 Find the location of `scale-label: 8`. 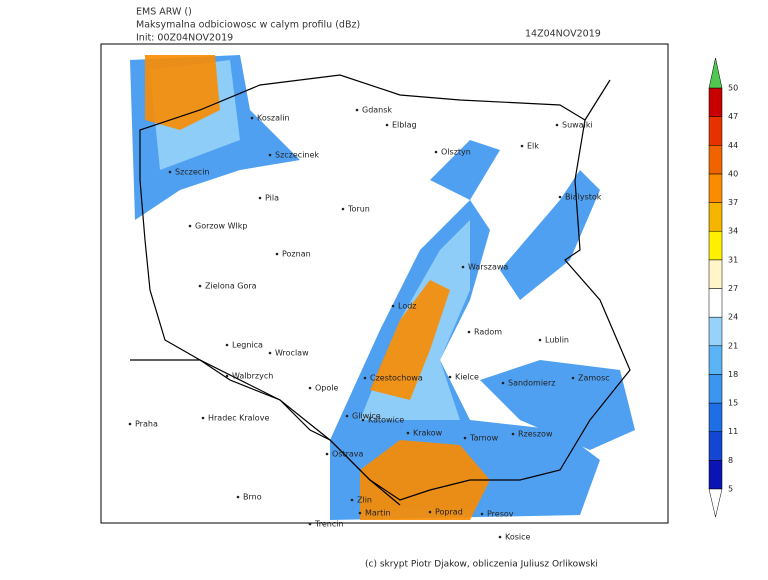

scale-label: 8 is located at coordinates (730, 460).